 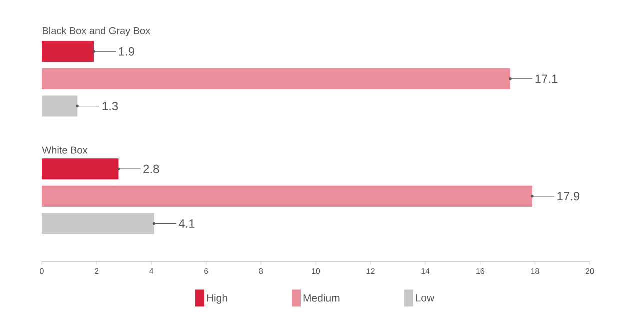 I want to click on x-tick-label: 12, so click(x=370, y=271).